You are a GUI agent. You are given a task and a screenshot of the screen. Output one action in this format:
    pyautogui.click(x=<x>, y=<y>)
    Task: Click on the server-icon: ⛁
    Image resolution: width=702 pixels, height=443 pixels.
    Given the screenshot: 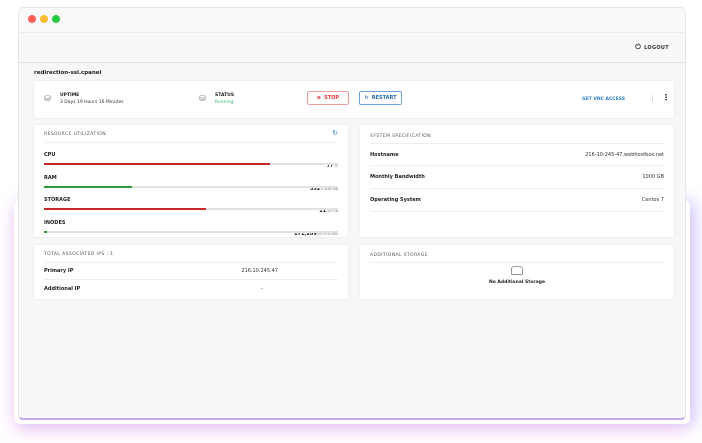 What is the action you would take?
    pyautogui.click(x=202, y=98)
    